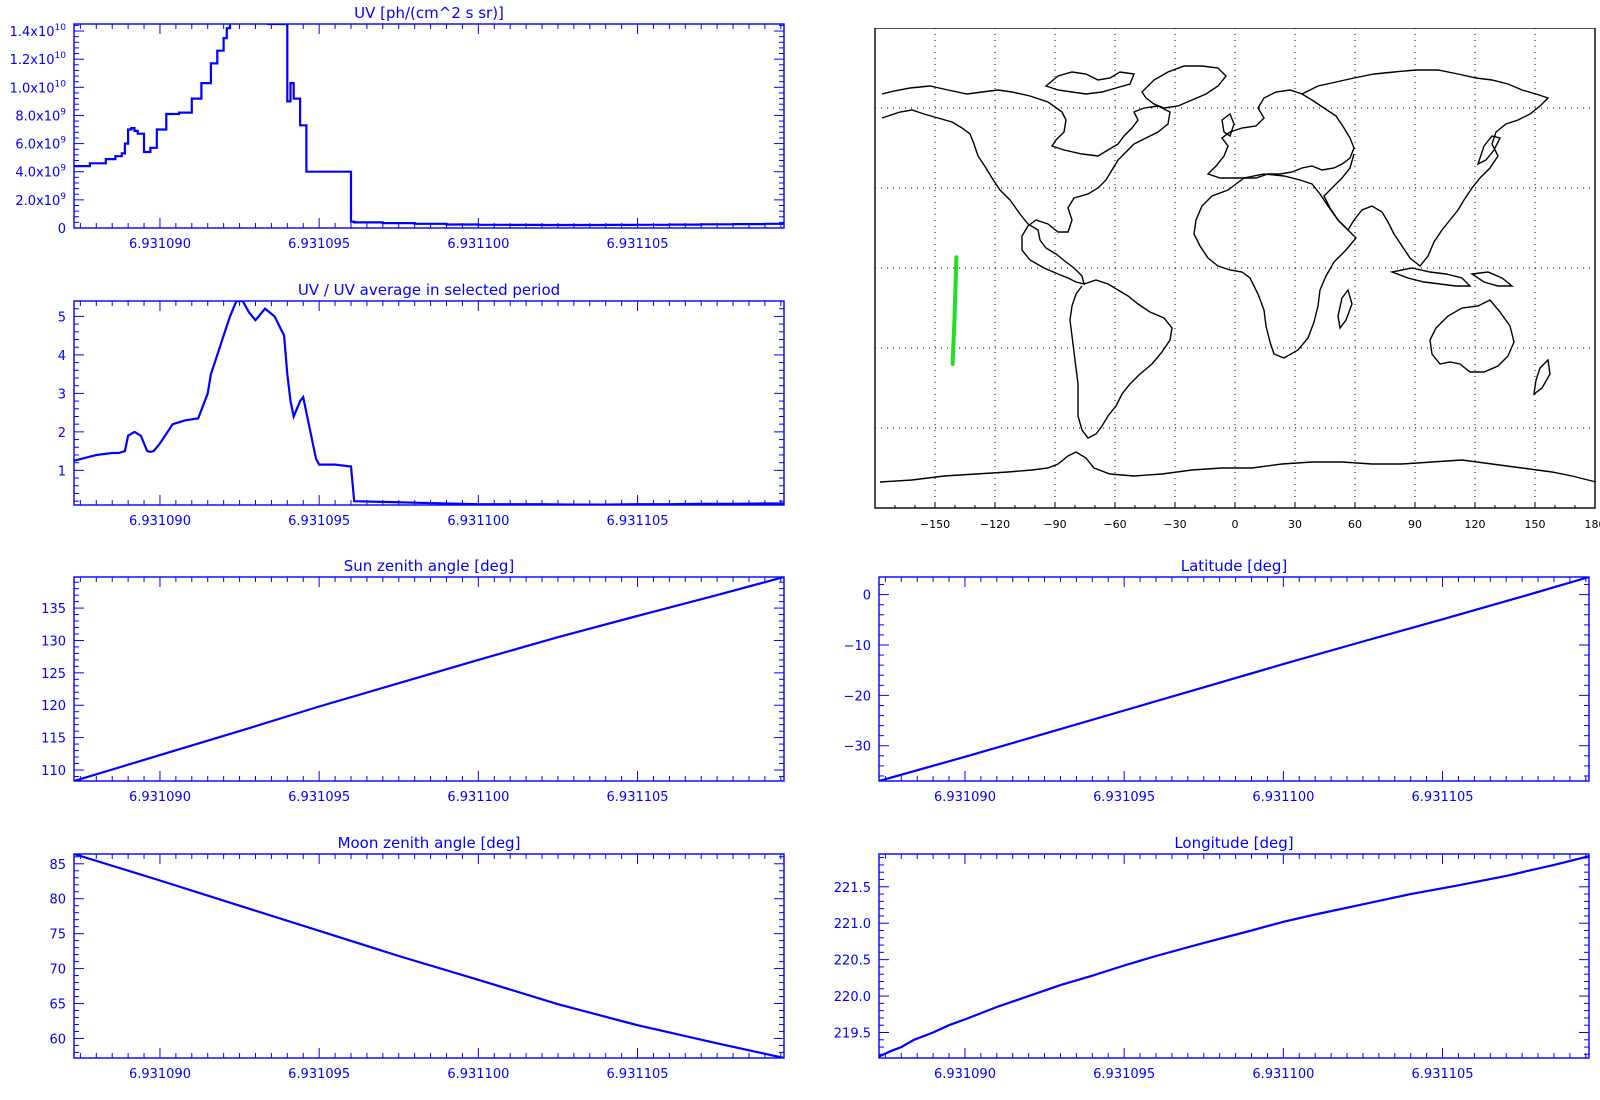 The image size is (1600, 1100). What do you see at coordinates (53, 771) in the screenshot?
I see `y-tick-label: 110` at bounding box center [53, 771].